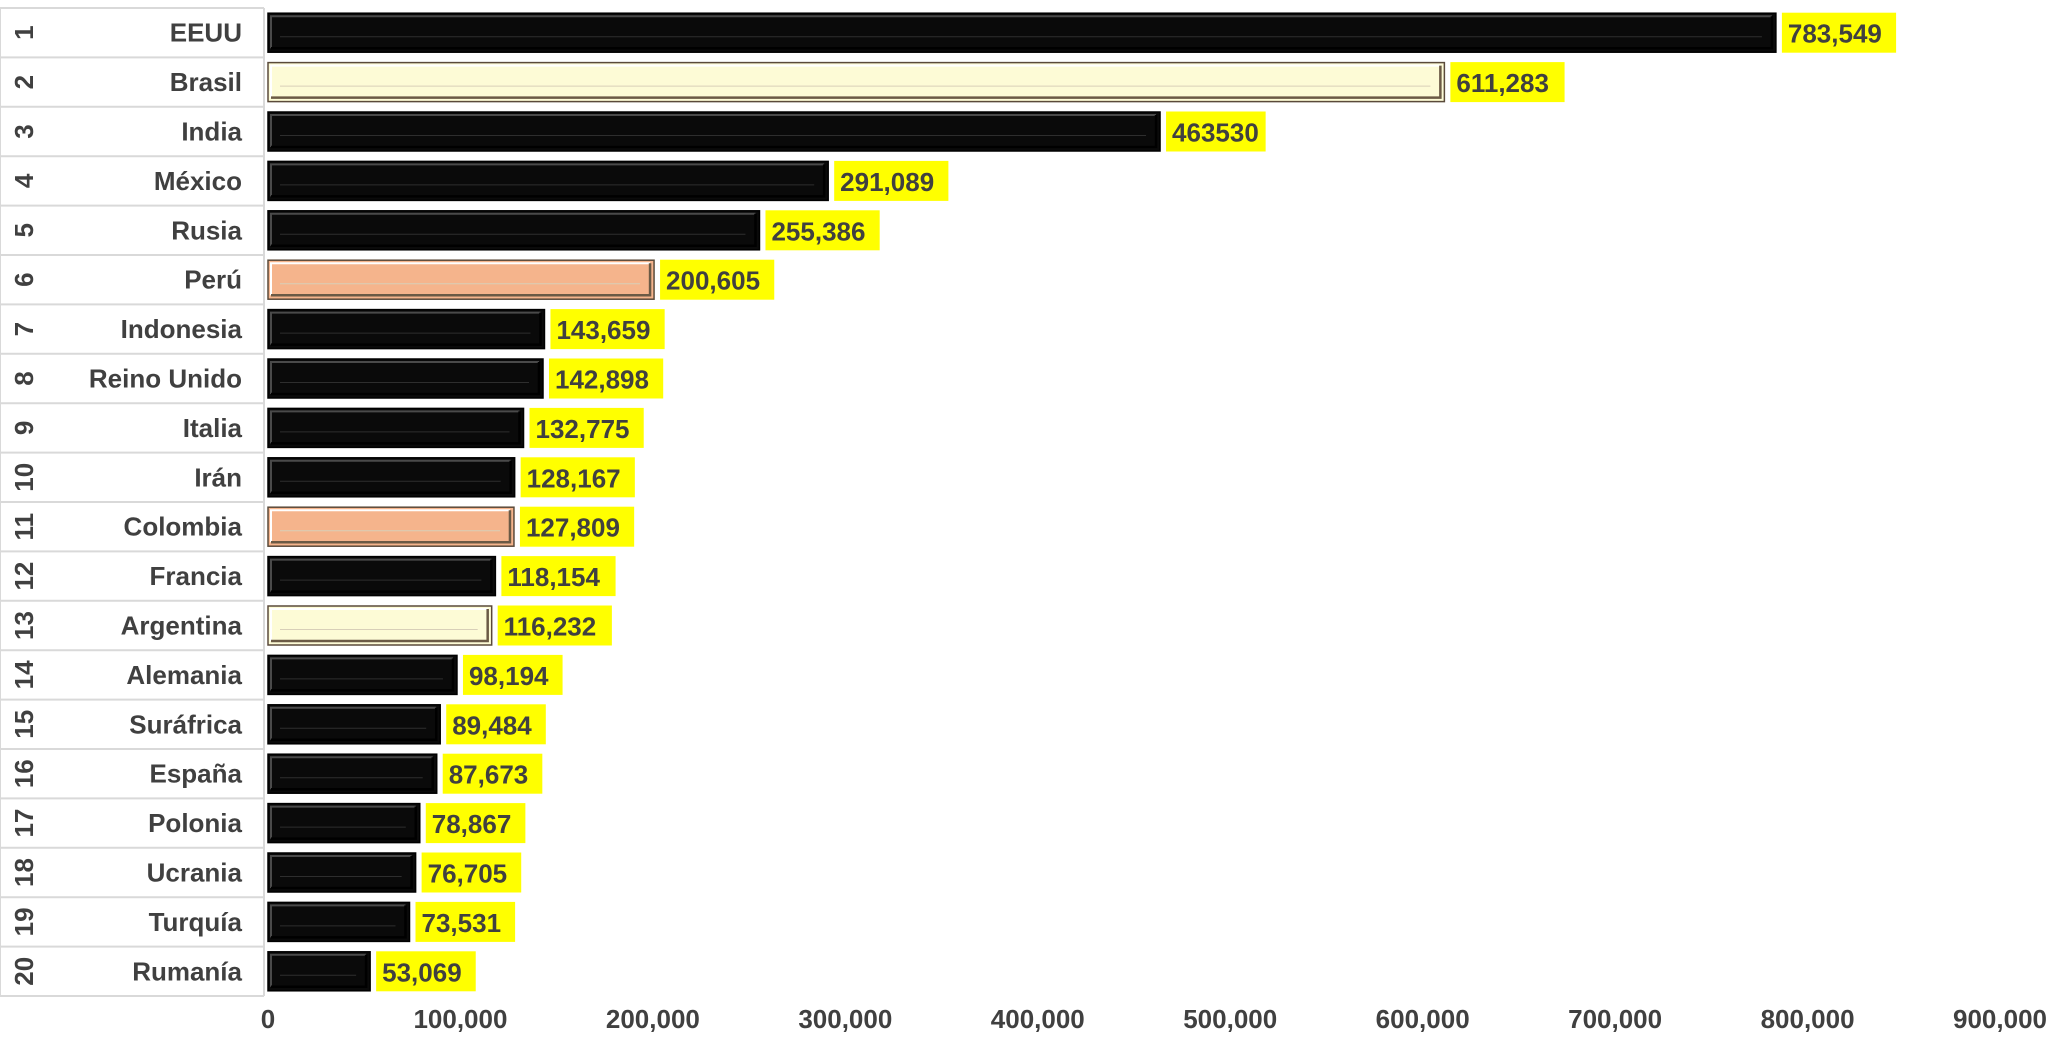 The image size is (2047, 1040). I want to click on data-label: 78,867, so click(475, 823).